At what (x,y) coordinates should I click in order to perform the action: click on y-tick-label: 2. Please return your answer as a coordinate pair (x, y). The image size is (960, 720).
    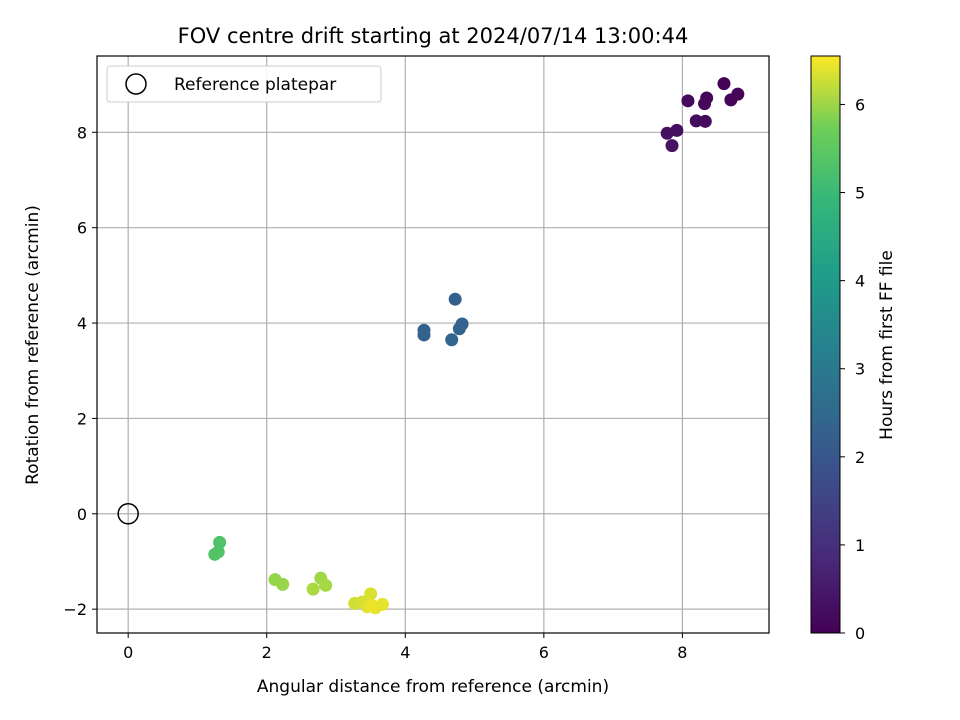
    Looking at the image, I should click on (82, 418).